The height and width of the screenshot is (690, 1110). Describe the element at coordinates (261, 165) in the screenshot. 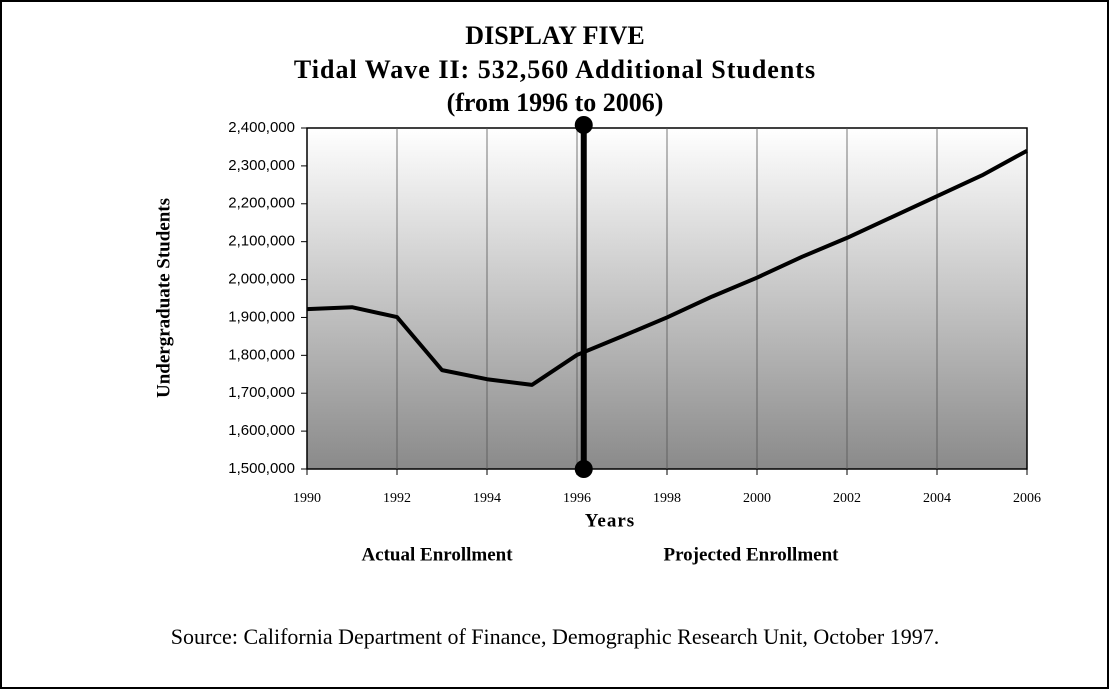

I see `y-tick-label: 2,300,000` at that location.